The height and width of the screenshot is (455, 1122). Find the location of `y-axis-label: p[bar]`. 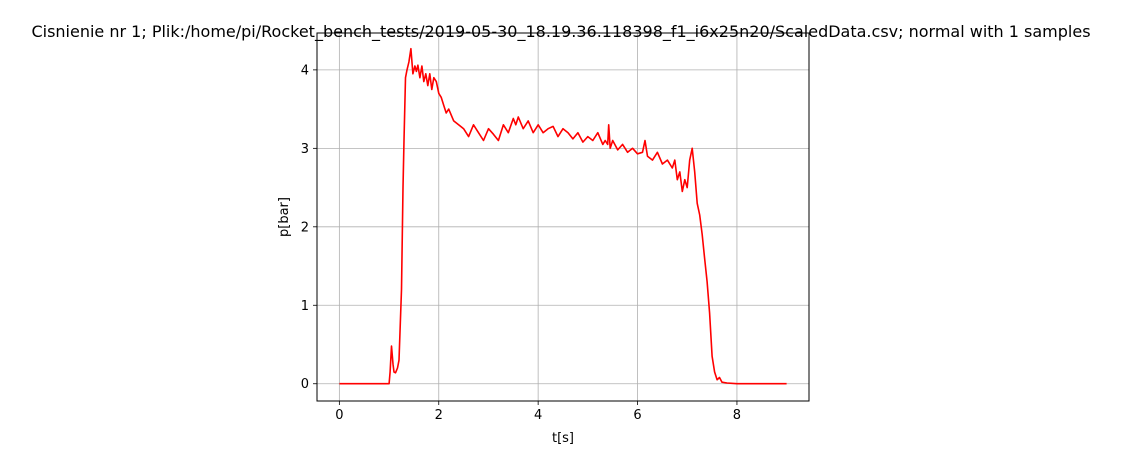

y-axis-label: p[bar] is located at coordinates (284, 217).